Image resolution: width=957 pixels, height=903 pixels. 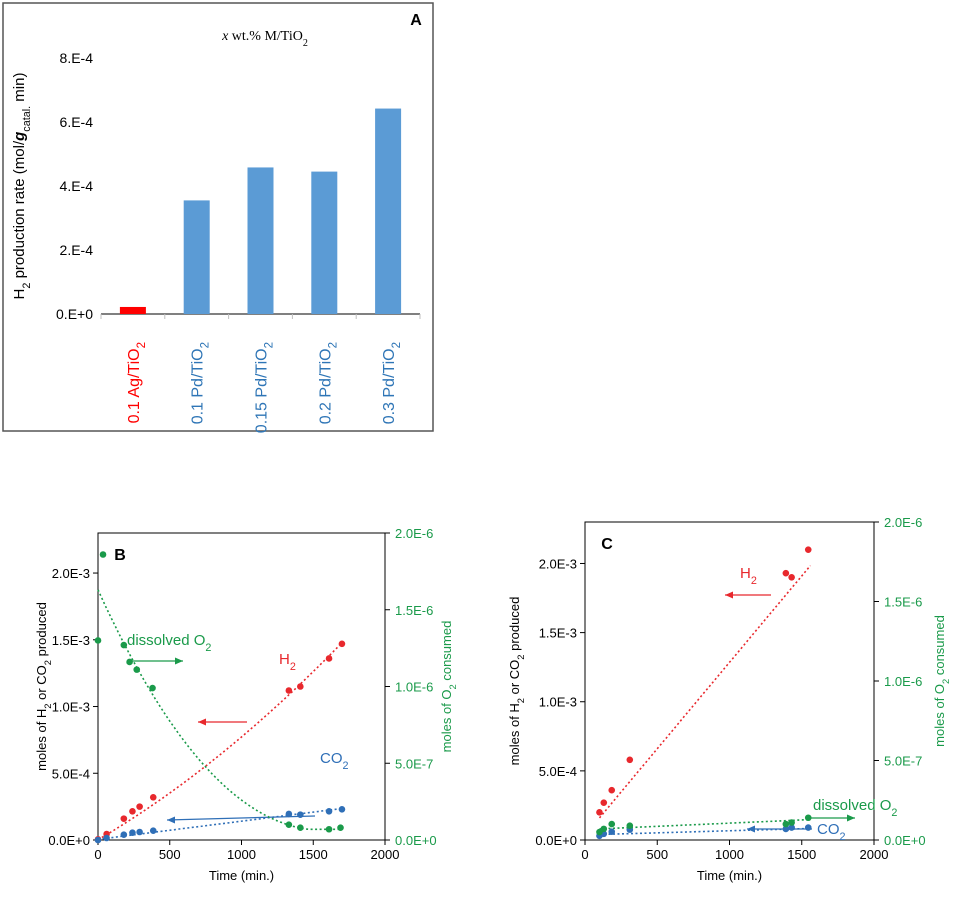 What do you see at coordinates (607, 544) in the screenshot?
I see `panel-letter: C` at bounding box center [607, 544].